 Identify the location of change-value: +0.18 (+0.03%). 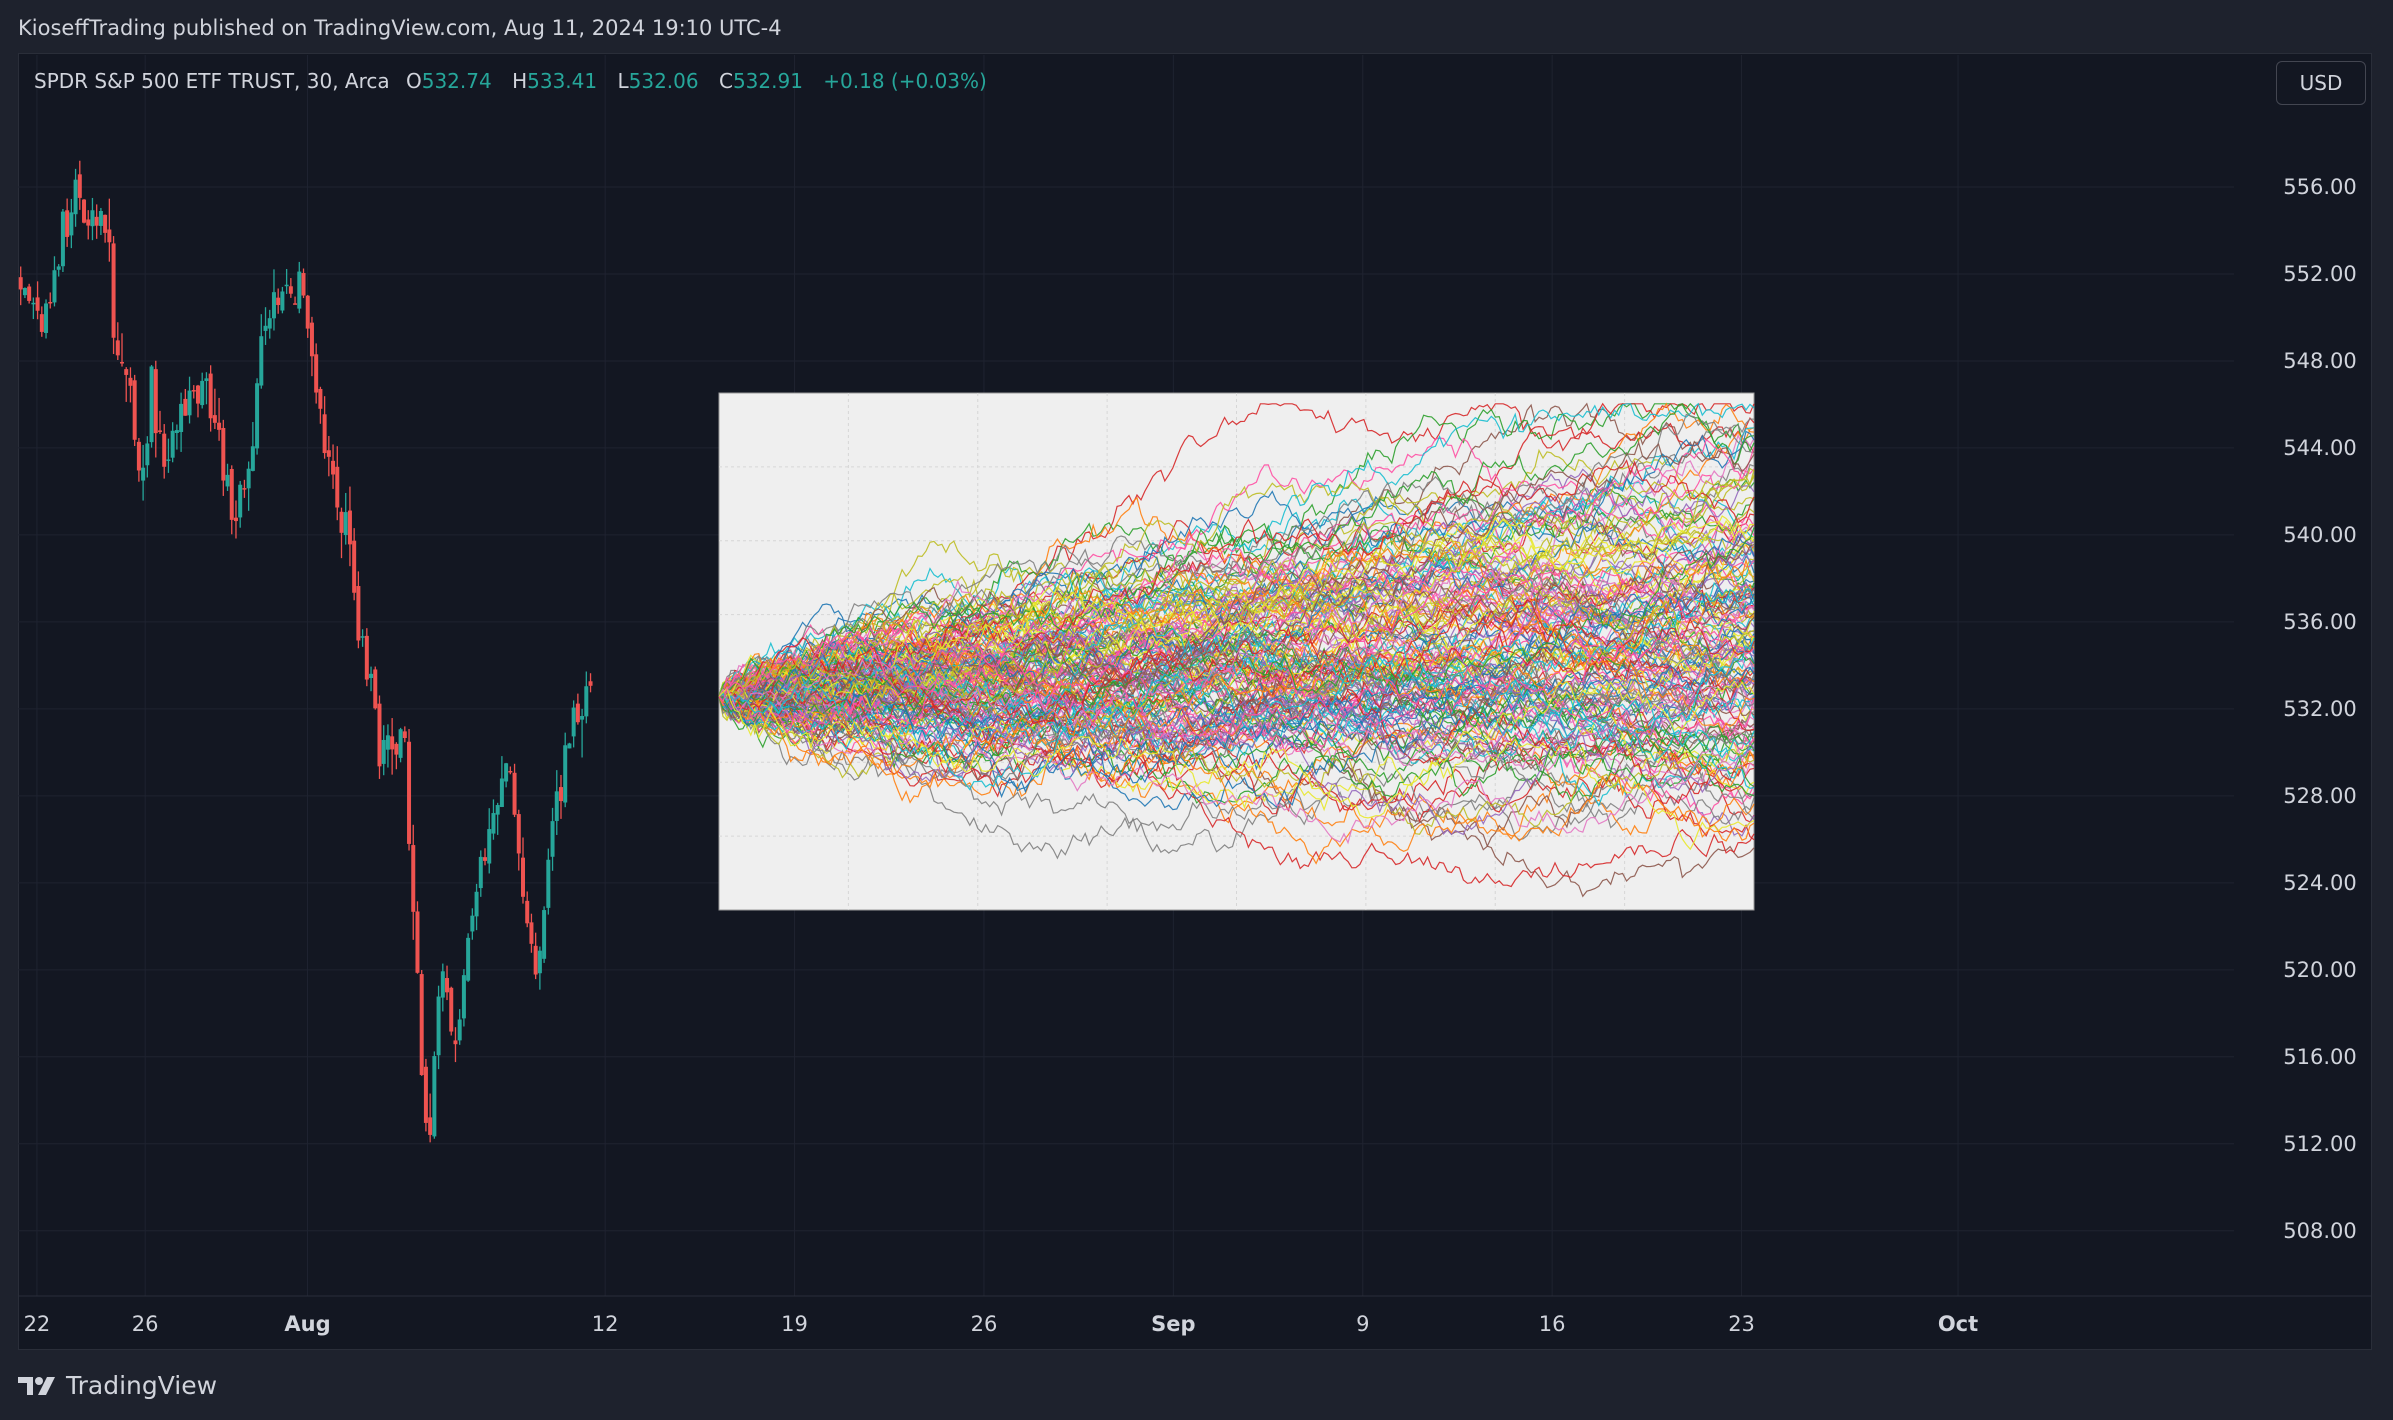
(905, 81).